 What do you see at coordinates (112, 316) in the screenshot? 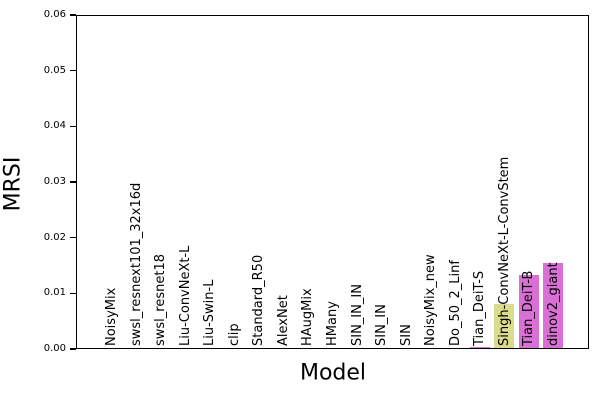
I see `x-tick-label-NoisyMix: NoisyMix` at bounding box center [112, 316].